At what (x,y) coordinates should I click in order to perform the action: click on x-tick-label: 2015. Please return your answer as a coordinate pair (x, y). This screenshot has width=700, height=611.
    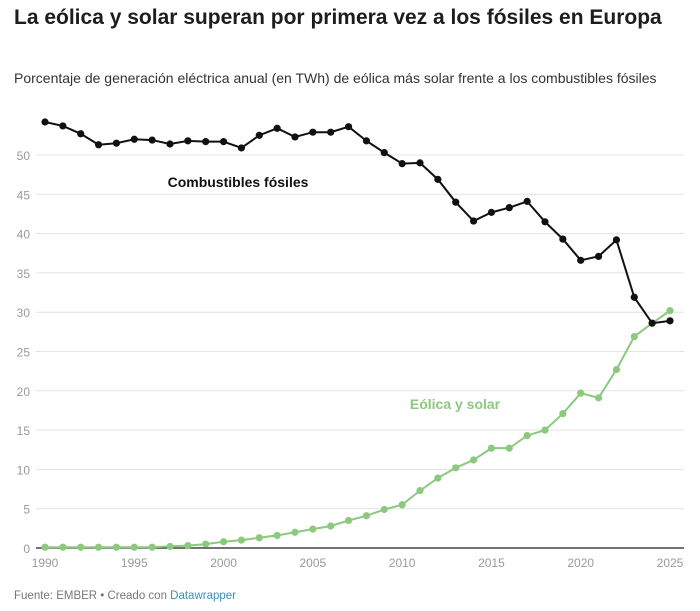
    Looking at the image, I should click on (491, 563).